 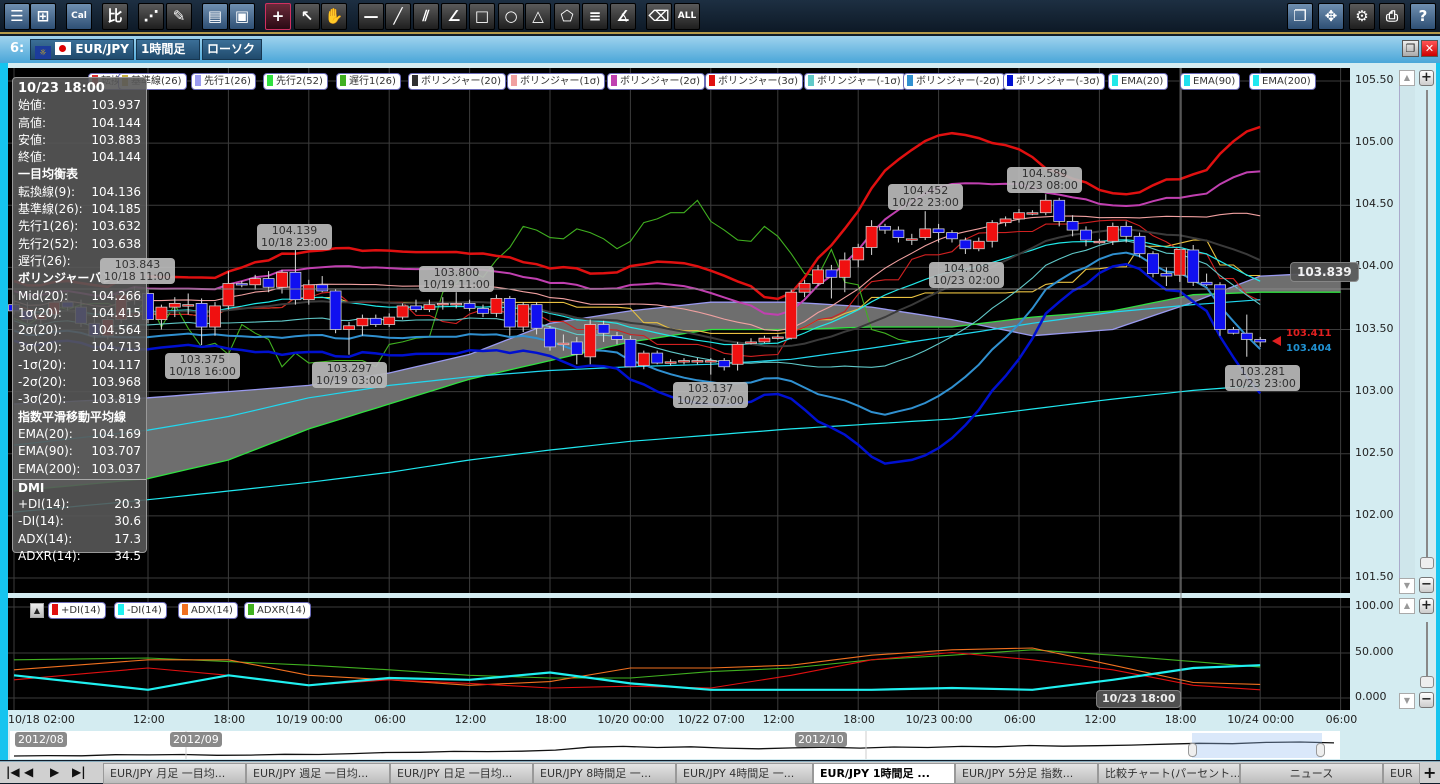 I want to click on zoom-out-price-button: −, so click(x=1426, y=585).